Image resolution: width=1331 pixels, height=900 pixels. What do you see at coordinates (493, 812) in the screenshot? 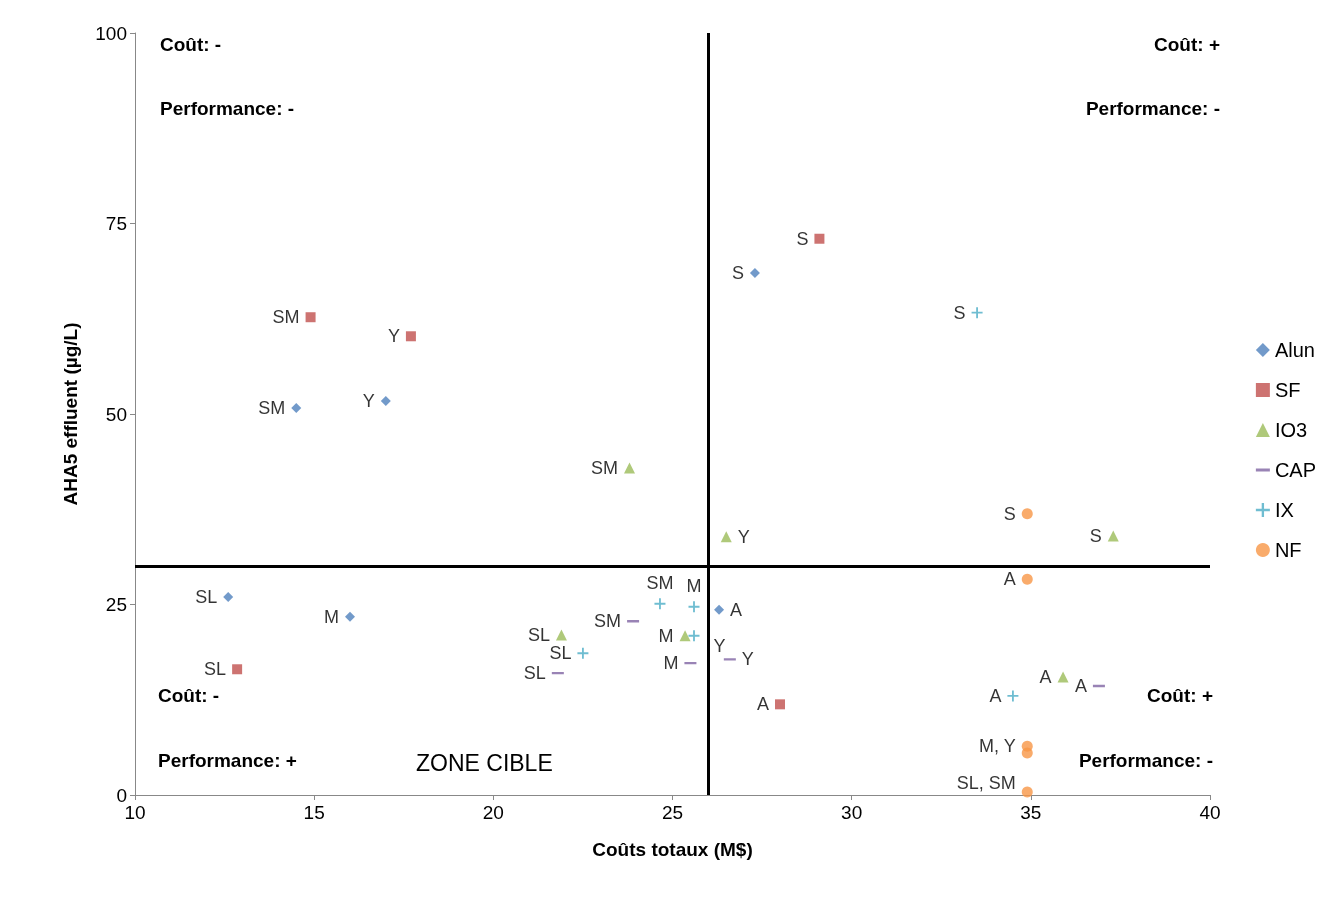
I see `x-tick-label: 20` at bounding box center [493, 812].